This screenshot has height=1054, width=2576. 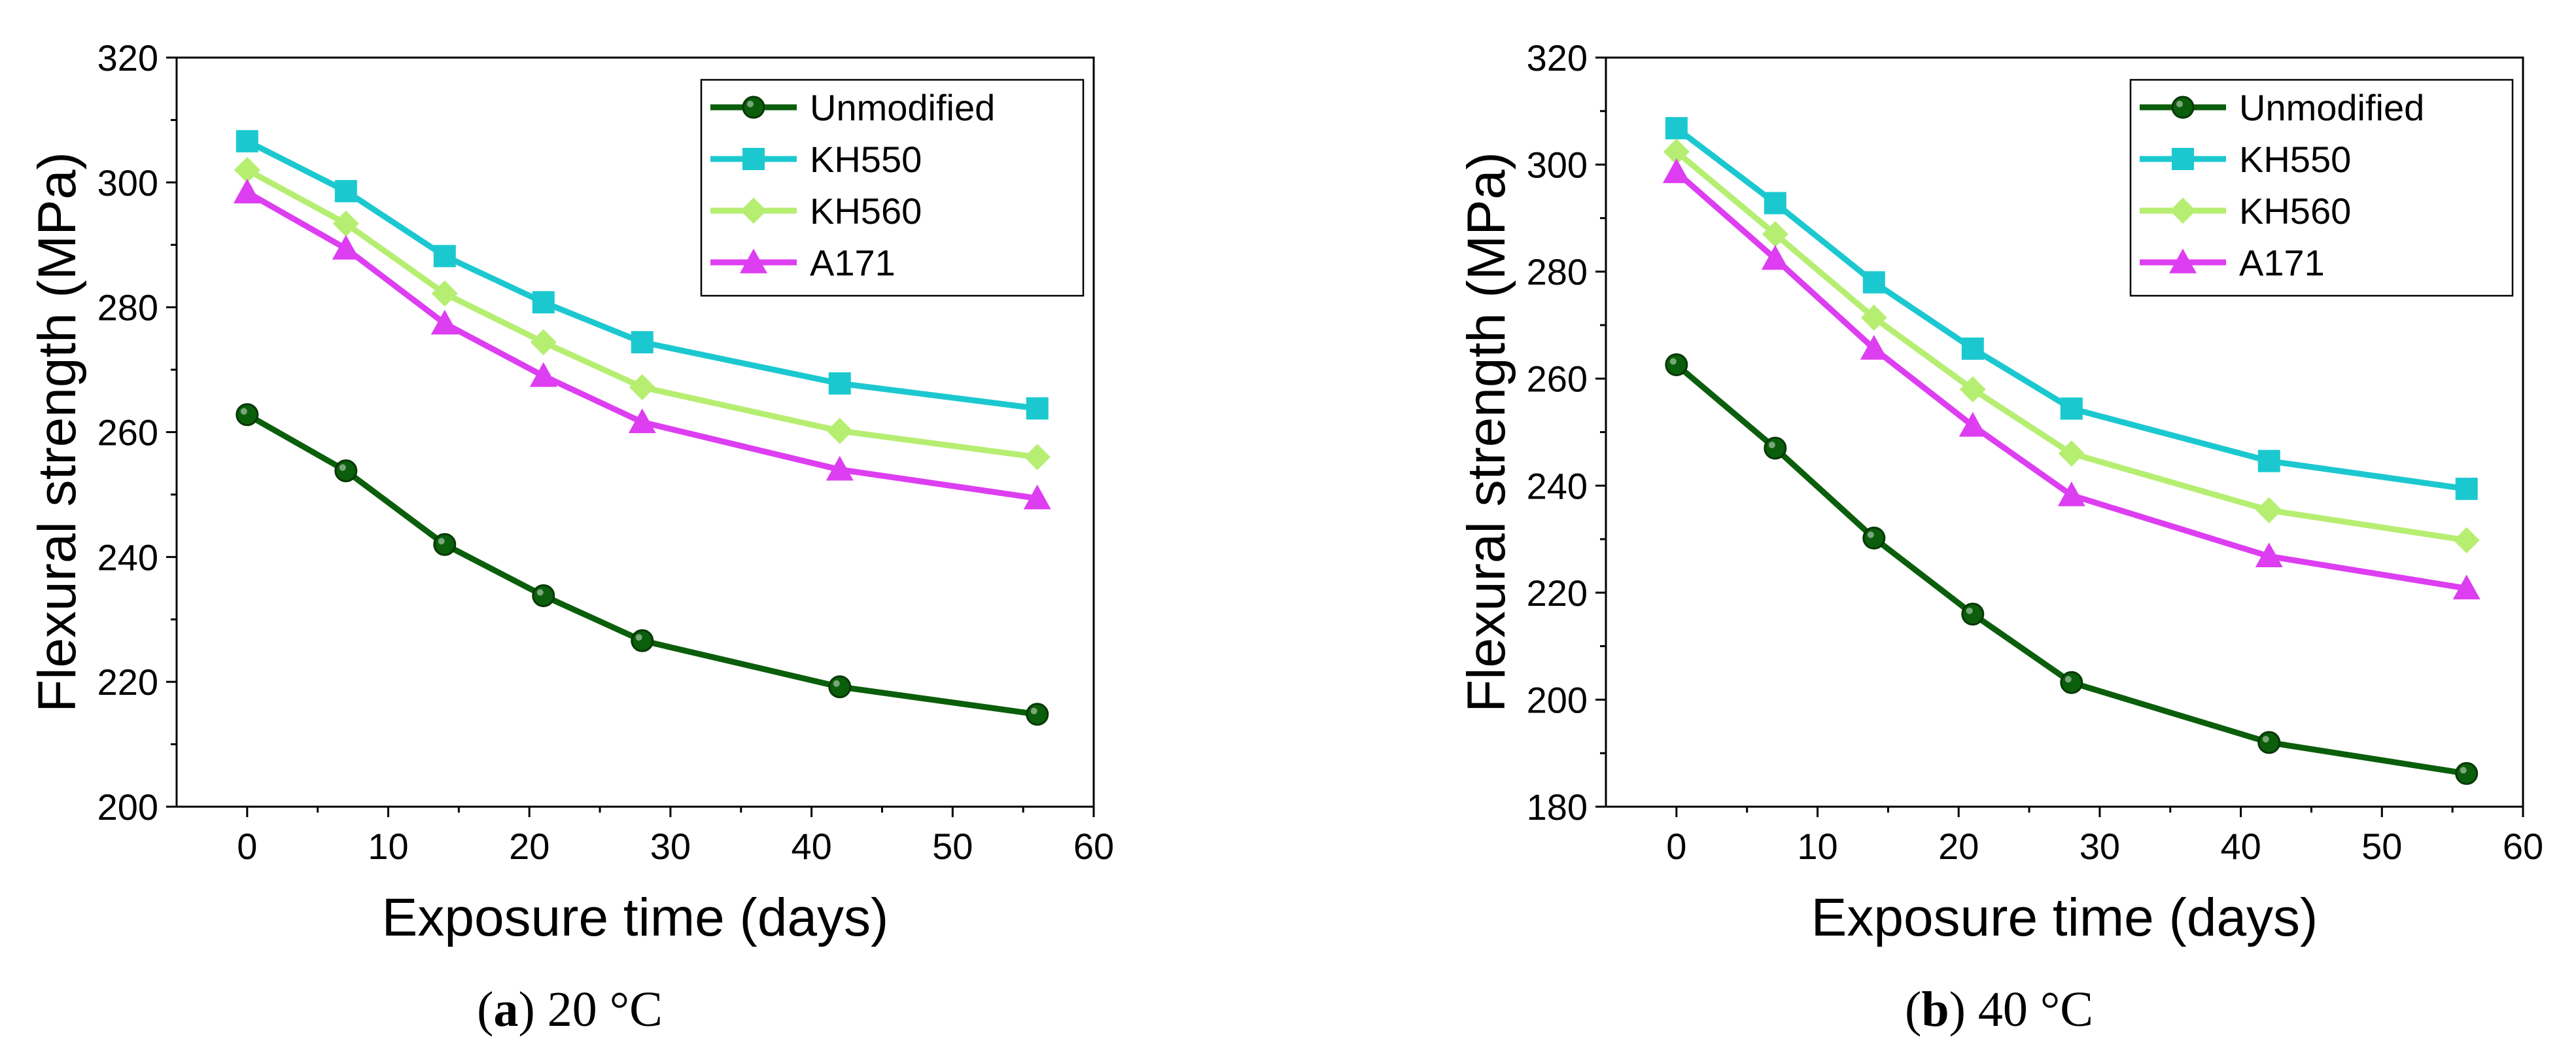 I want to click on panel-caption: (a) 20 °C, so click(x=570, y=1009).